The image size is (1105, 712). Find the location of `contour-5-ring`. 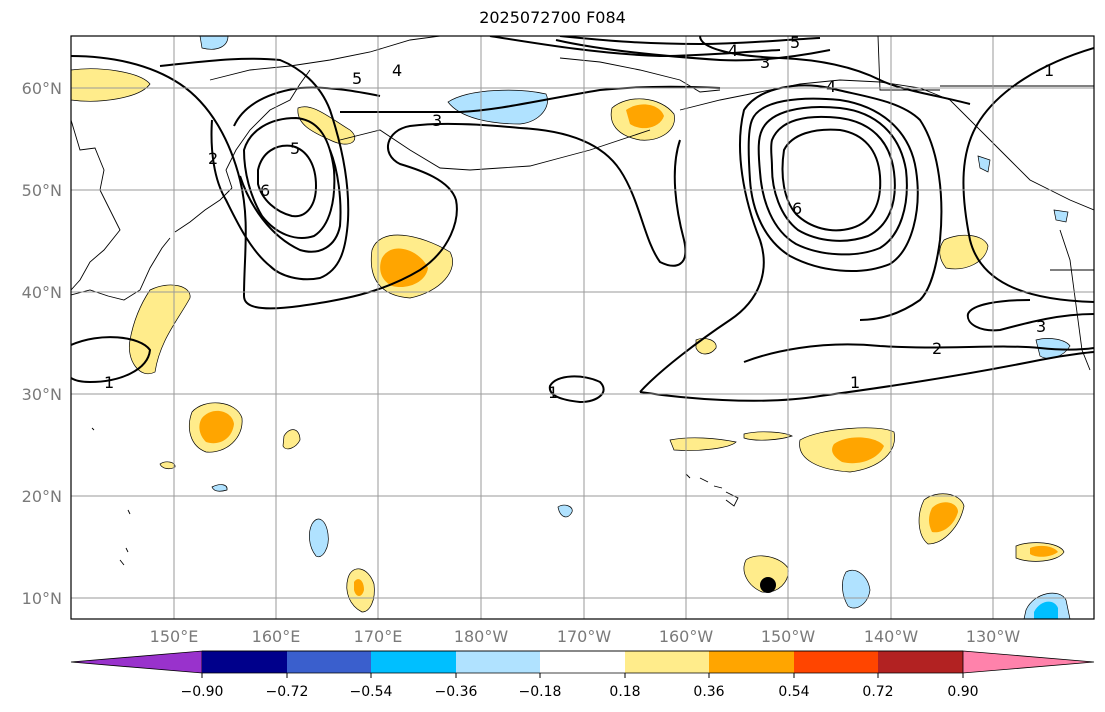

contour-5-ring is located at coordinates (833, 178).